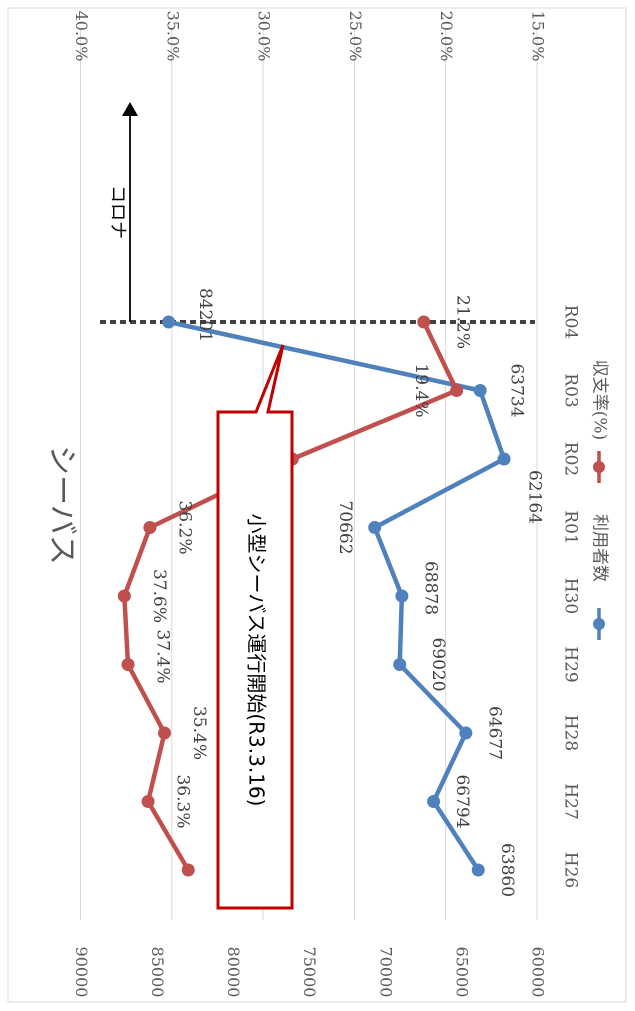 This screenshot has width=635, height=1011. Describe the element at coordinates (571, 870) in the screenshot. I see `category-tick: H26` at that location.